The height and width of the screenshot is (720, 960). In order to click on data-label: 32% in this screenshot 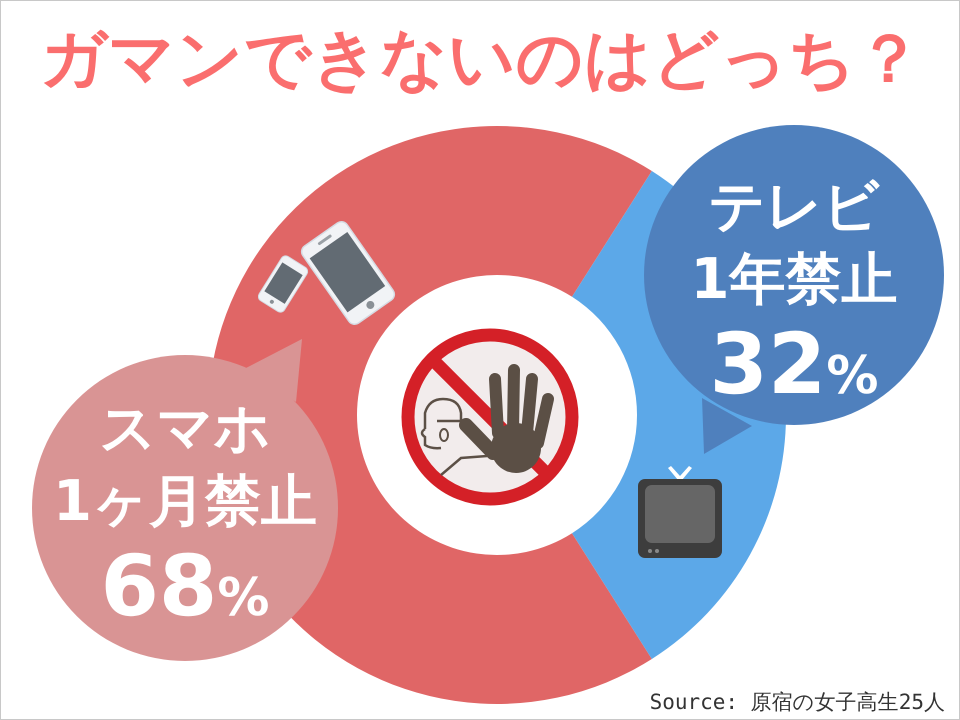, I will do `click(794, 364)`.